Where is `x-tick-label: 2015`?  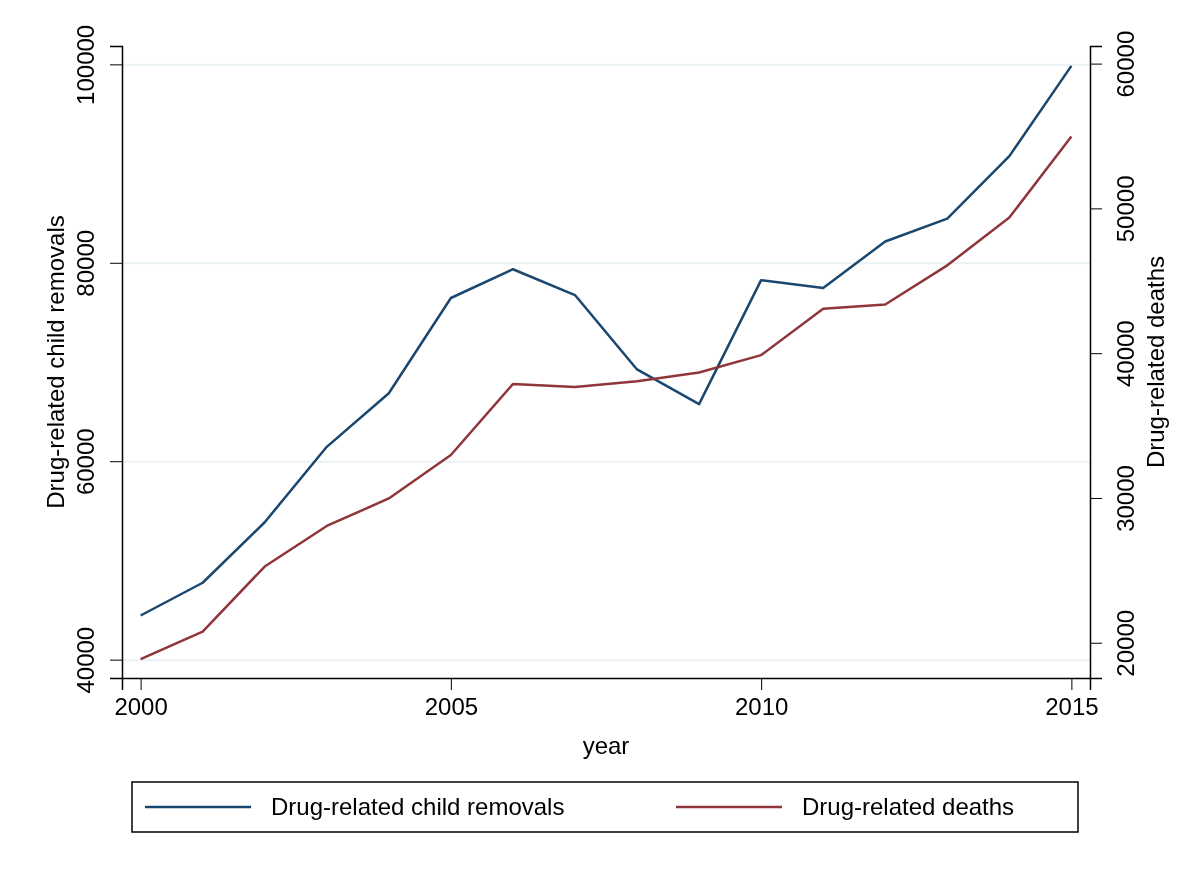
x-tick-label: 2015 is located at coordinates (1072, 706).